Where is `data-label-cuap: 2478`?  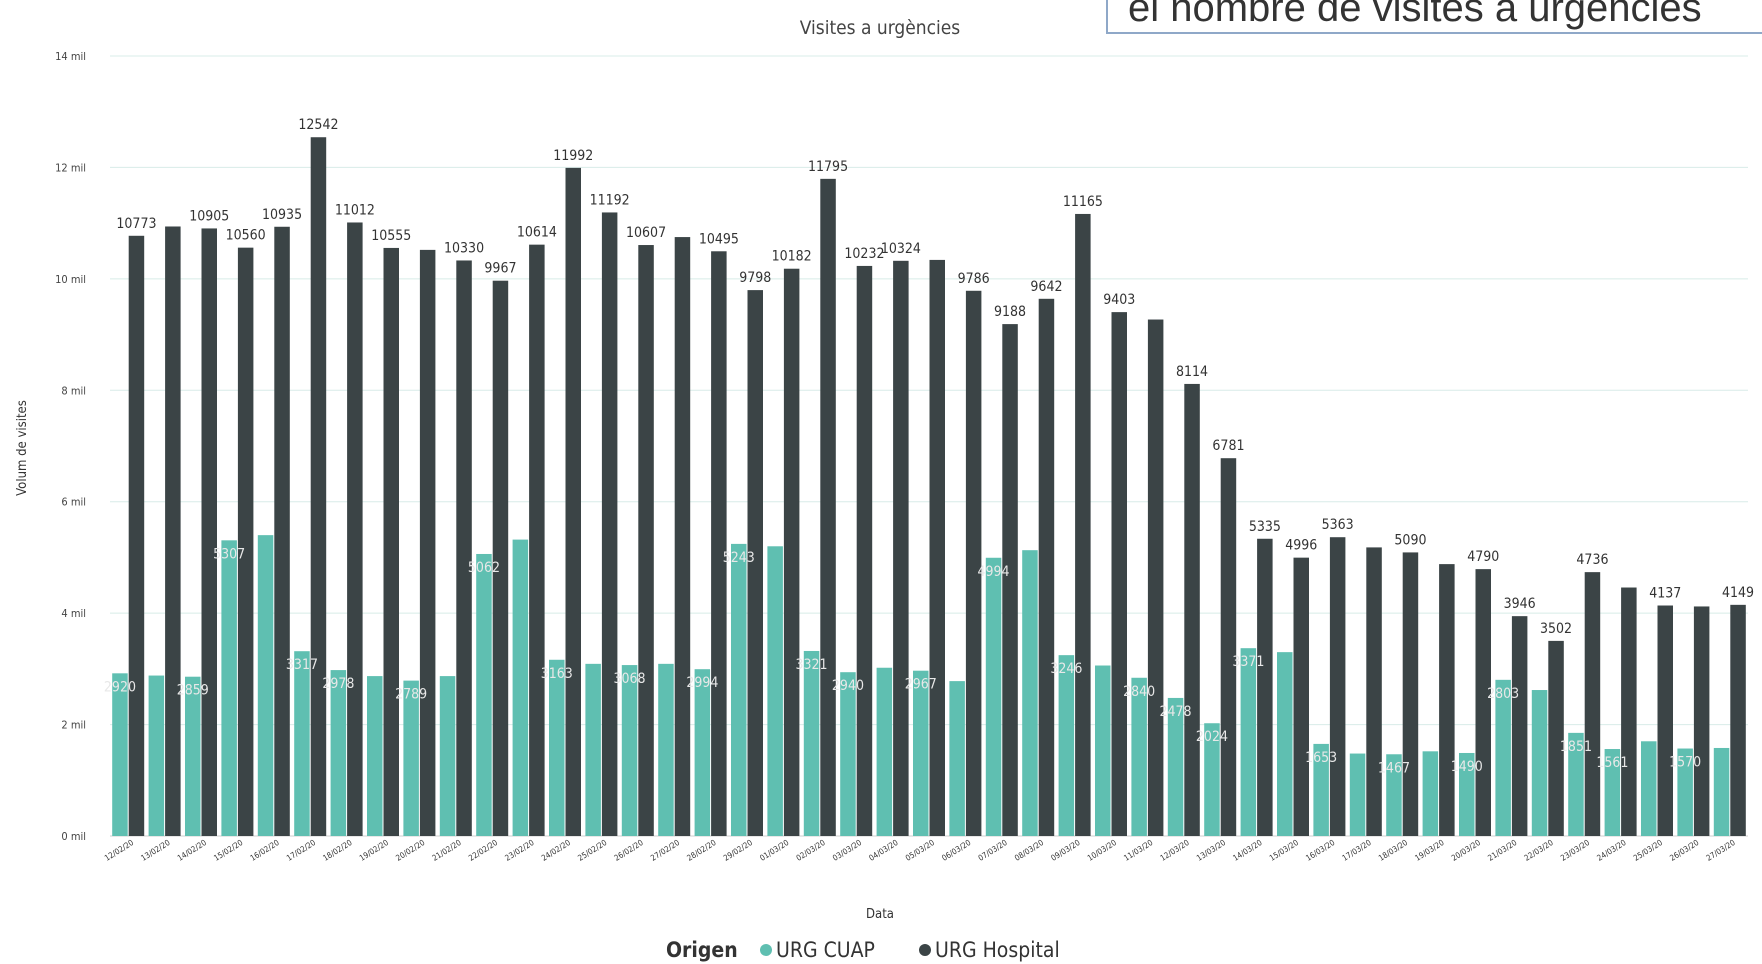
data-label-cuap: 2478 is located at coordinates (1176, 712).